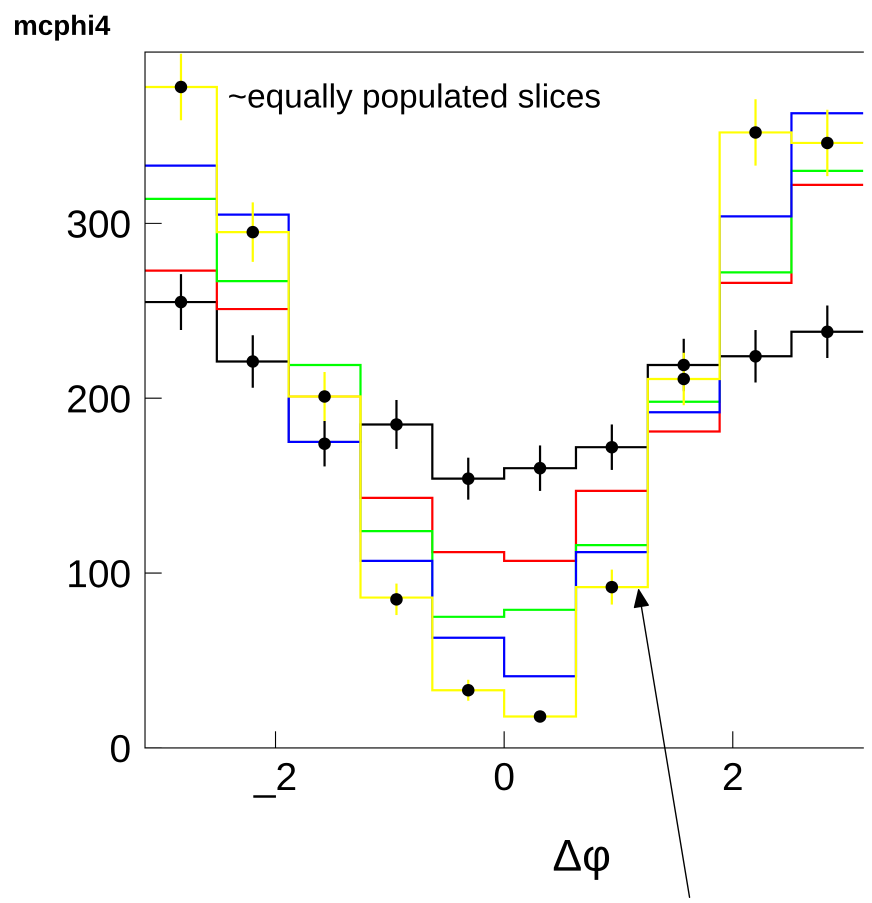  What do you see at coordinates (582, 860) in the screenshot?
I see `x-axis-title: Δφ` at bounding box center [582, 860].